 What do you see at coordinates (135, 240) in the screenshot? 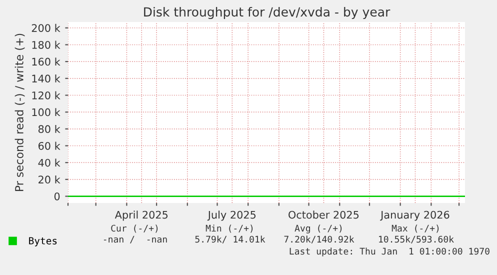
I see `text: -nan / -nan` at bounding box center [135, 240].